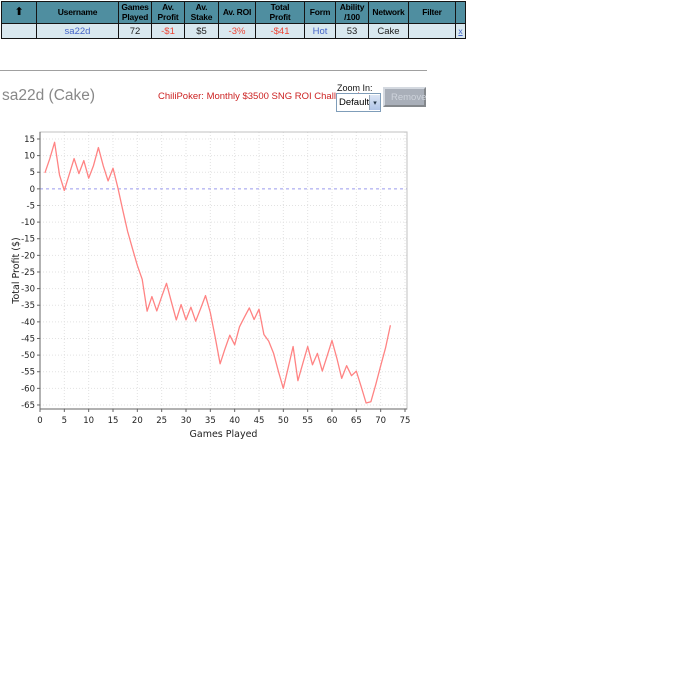 Image resolution: width=700 pixels, height=700 pixels. I want to click on y-tick-label: 10, so click(29, 157).